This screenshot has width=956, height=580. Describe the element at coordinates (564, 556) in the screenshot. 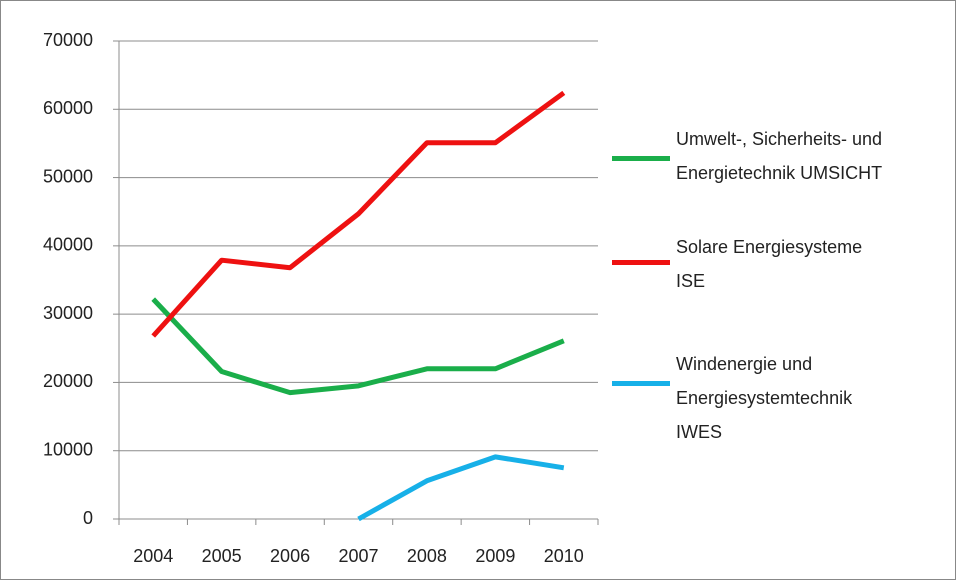

I see `x-tick-label: 2010` at that location.